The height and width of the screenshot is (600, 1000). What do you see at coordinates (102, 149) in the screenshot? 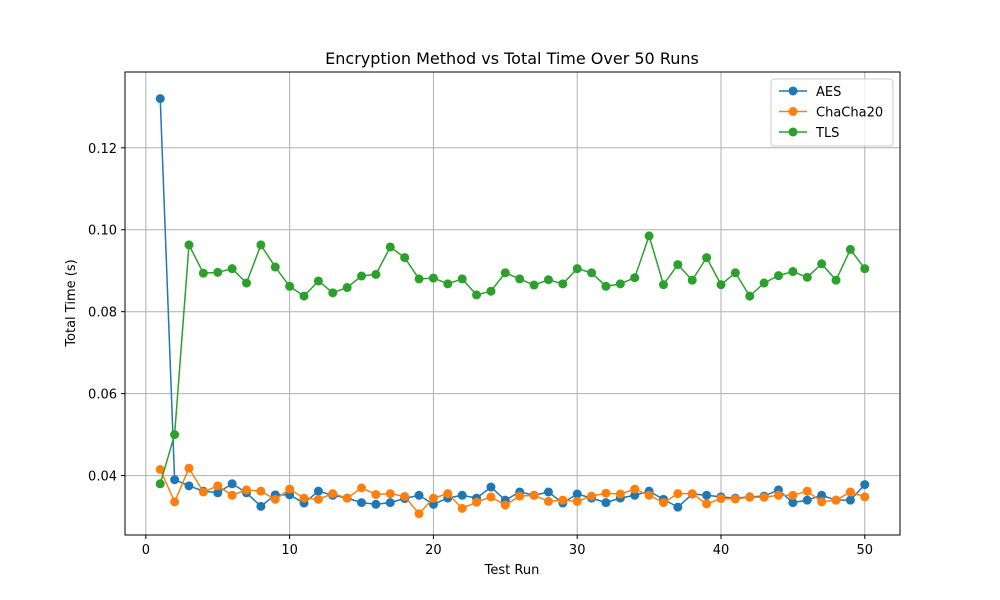
I see `y-tick-label: 0.12` at bounding box center [102, 149].